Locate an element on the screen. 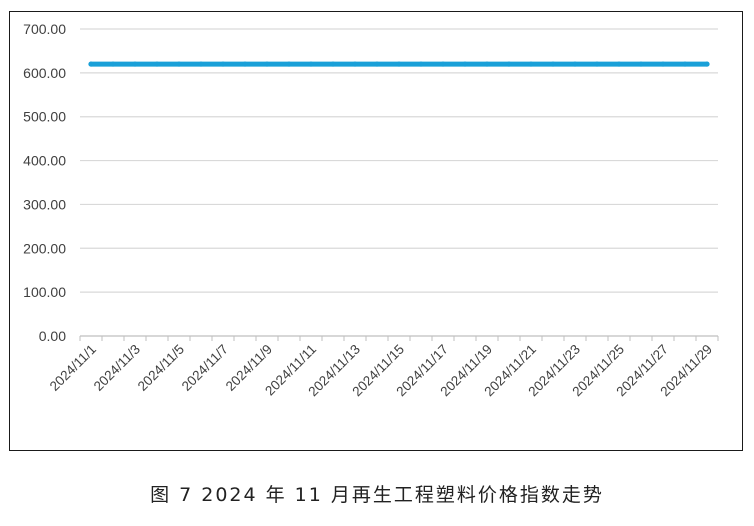 This screenshot has width=754, height=526. figure-caption: 图 7 2024 年 11 月再生工程塑料价格指数走势 is located at coordinates (377, 495).